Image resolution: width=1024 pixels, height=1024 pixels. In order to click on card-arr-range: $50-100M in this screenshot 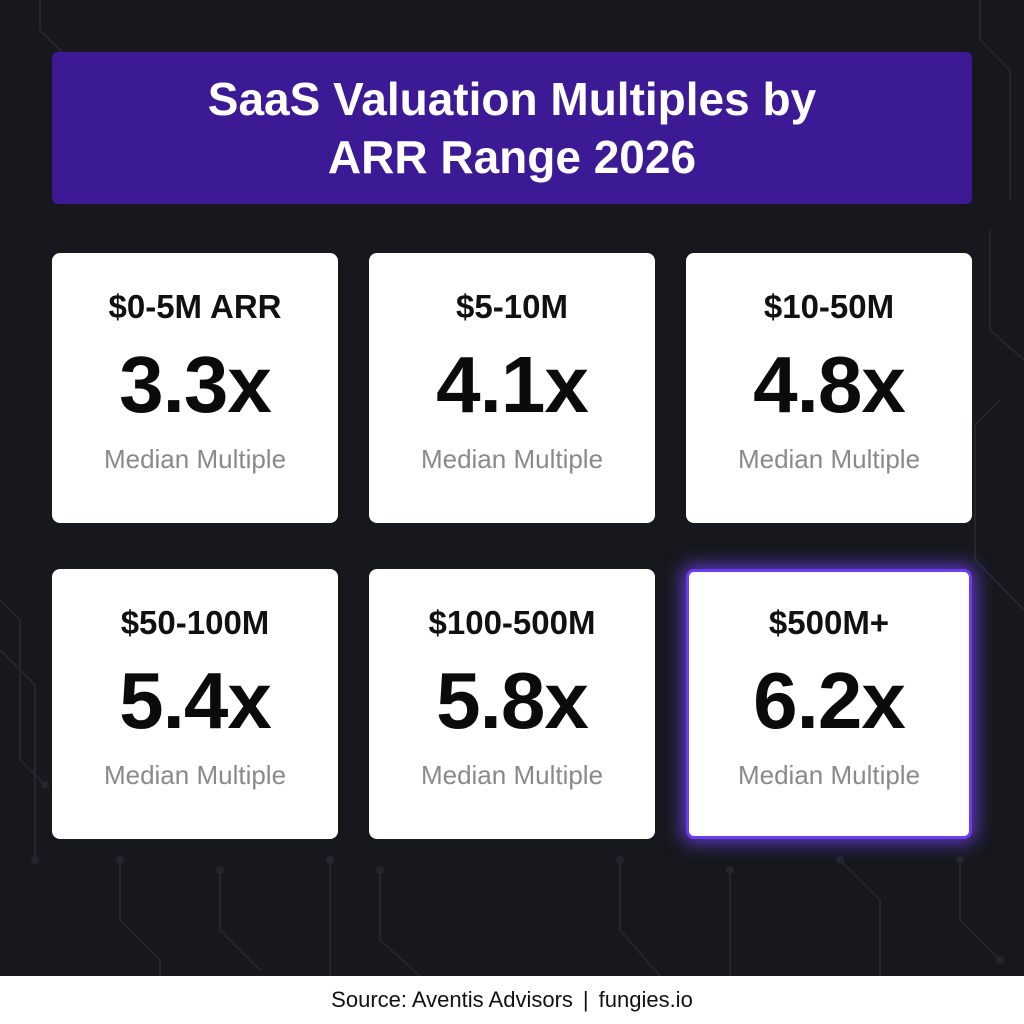, I will do `click(195, 622)`.